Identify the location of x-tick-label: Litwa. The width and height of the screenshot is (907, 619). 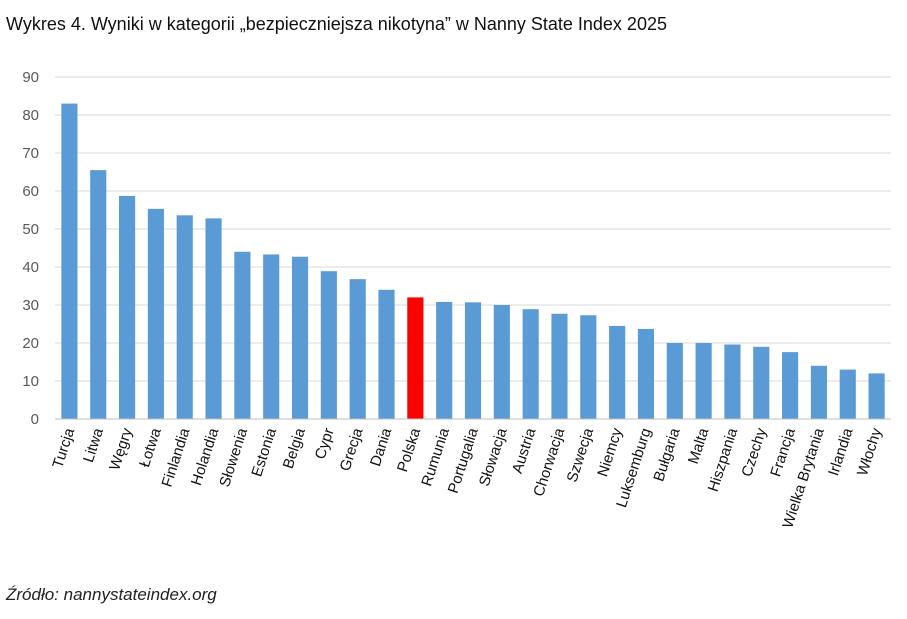
(93, 444).